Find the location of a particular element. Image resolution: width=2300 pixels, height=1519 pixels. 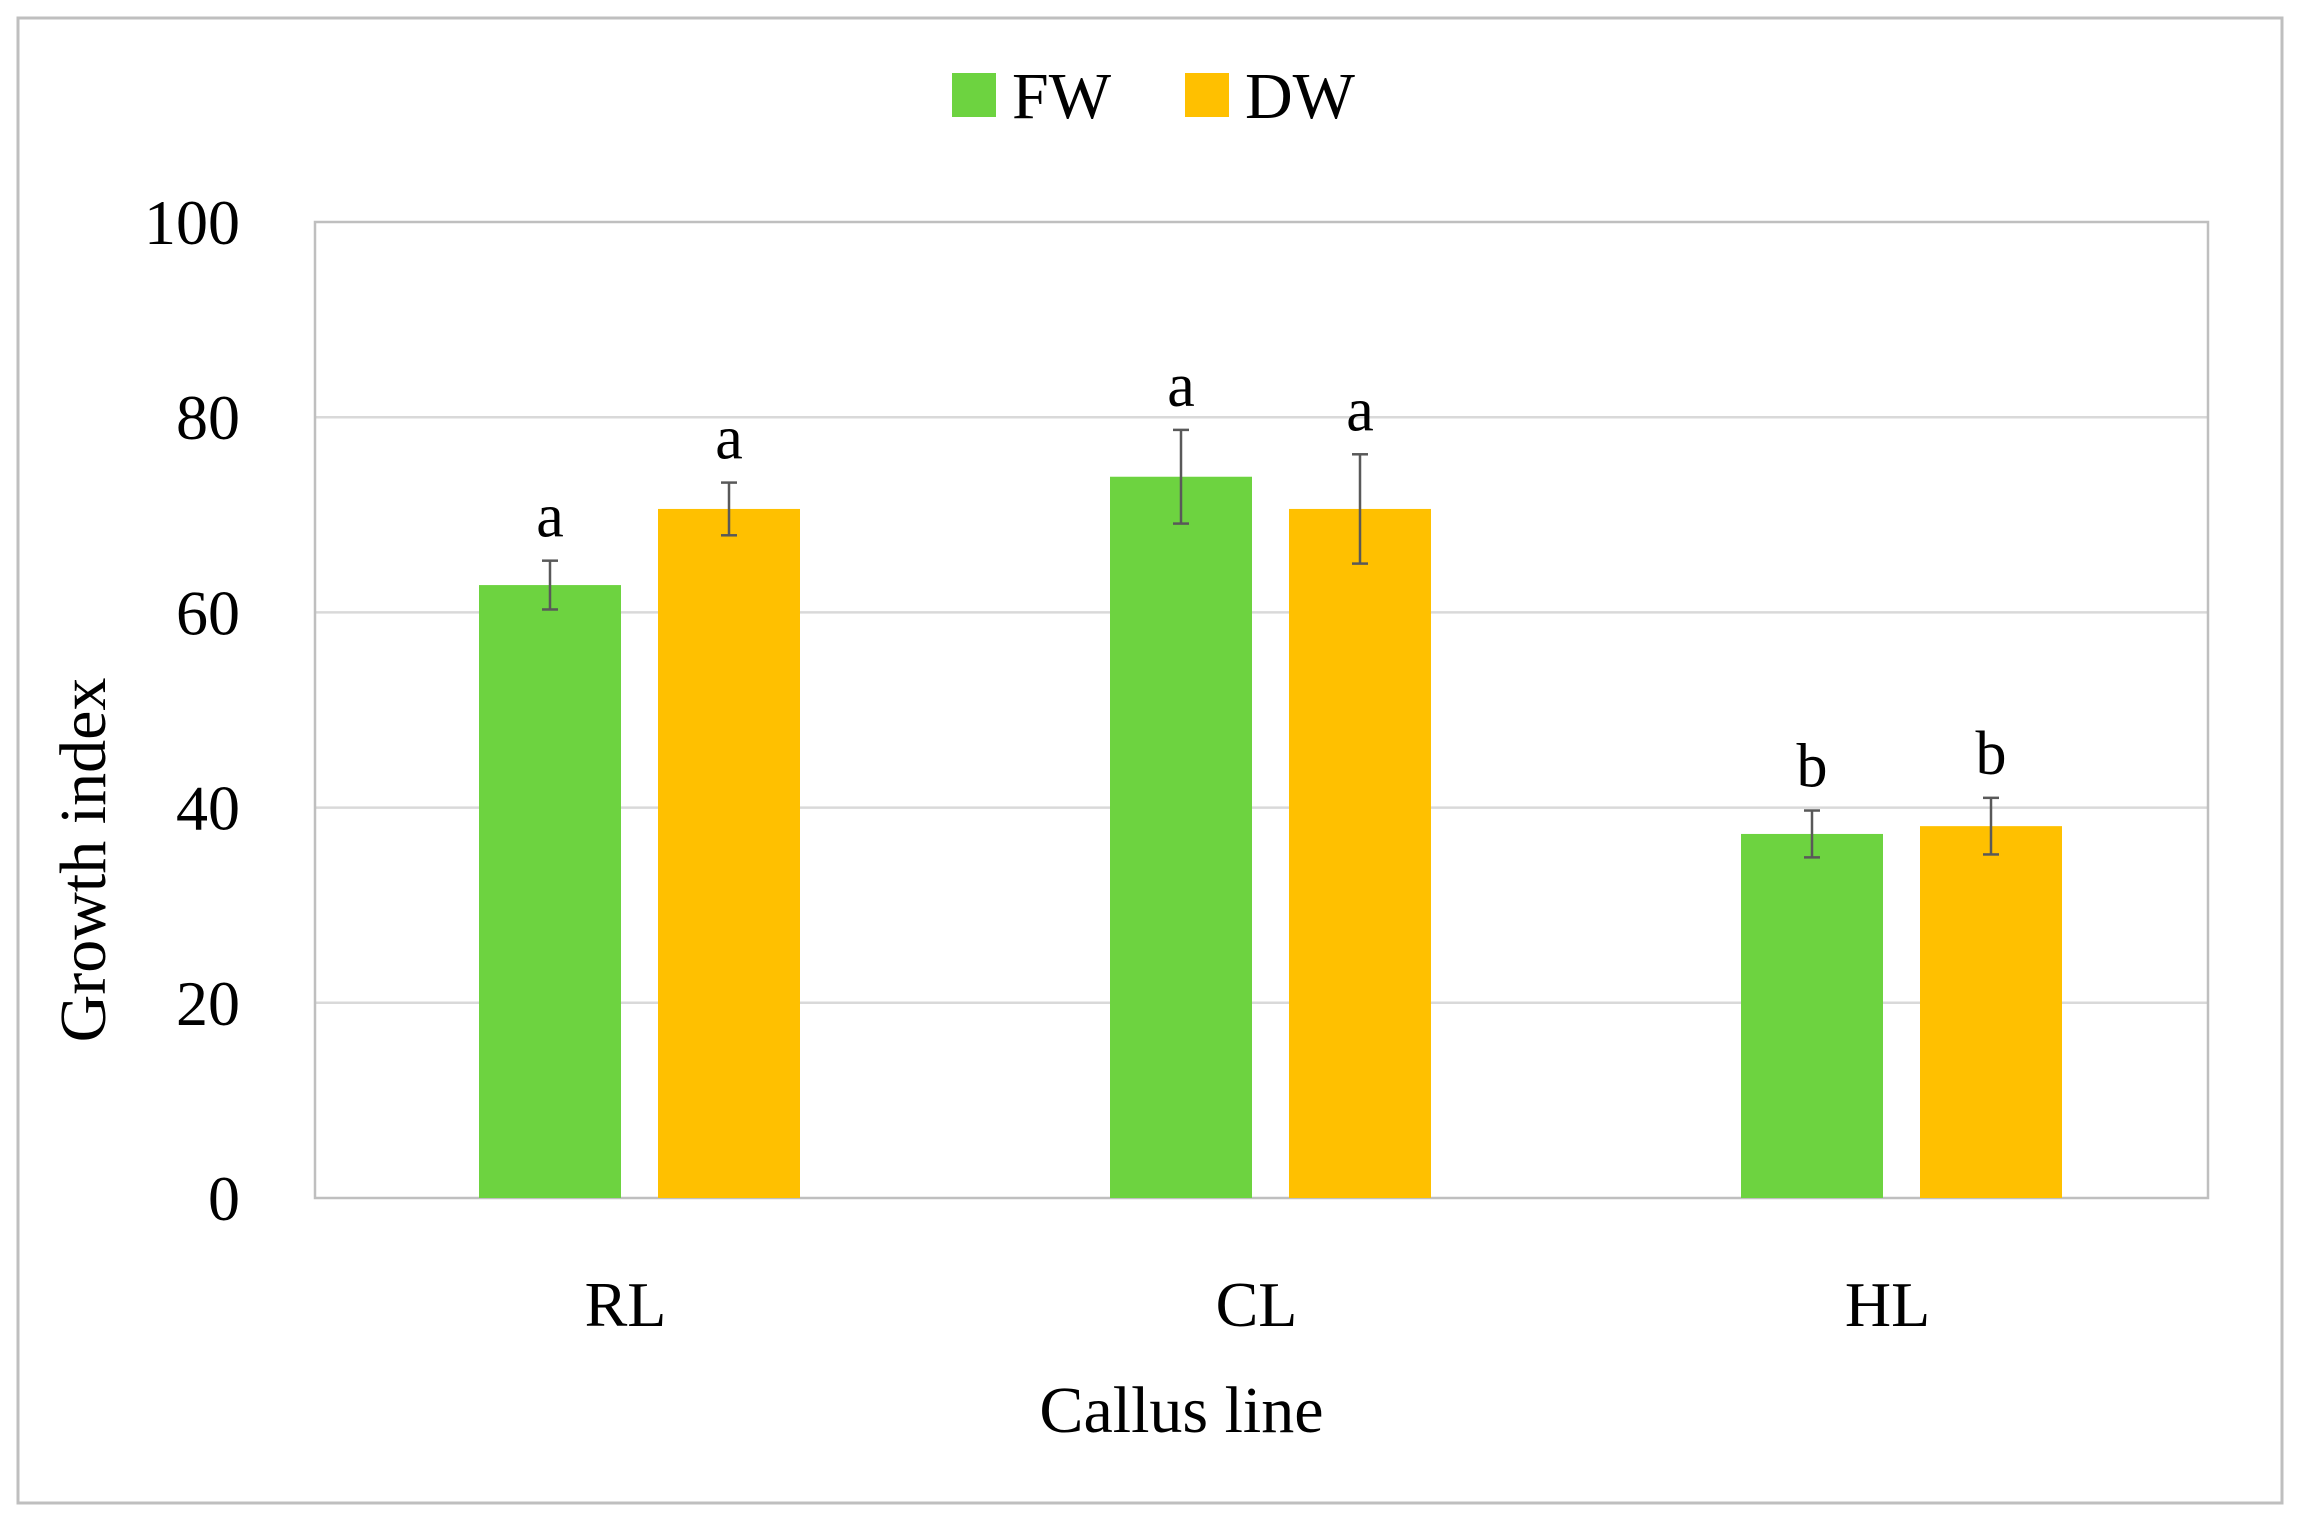

y-tick-label: 40 is located at coordinates (208, 808).